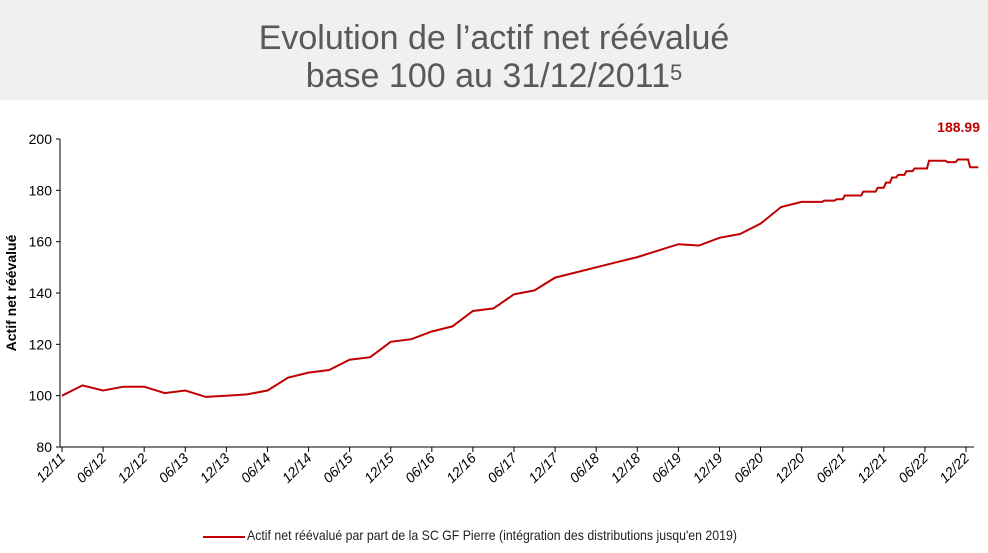 The image size is (988, 553). I want to click on x-tick-label: 12/17, so click(543, 467).